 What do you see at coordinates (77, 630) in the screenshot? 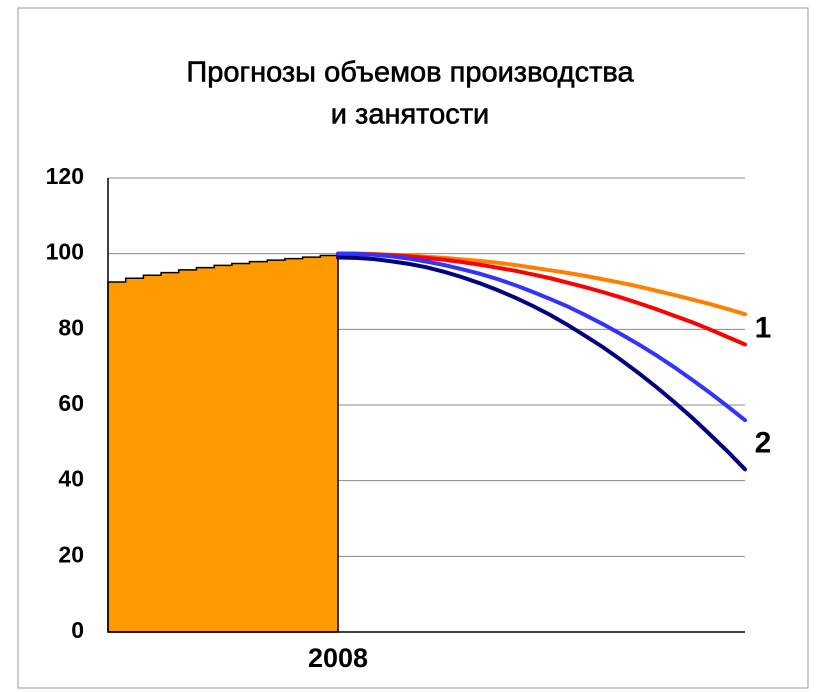
I see `y-tick-label: 0` at bounding box center [77, 630].